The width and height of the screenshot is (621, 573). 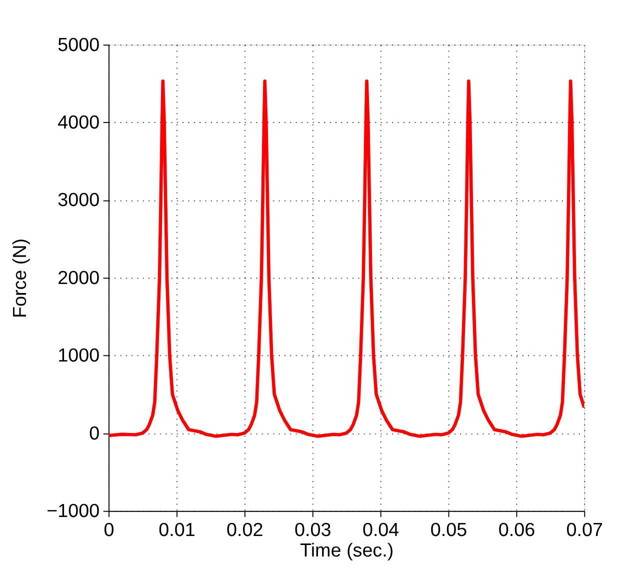 I want to click on y-tick-label: 3000, so click(x=79, y=199).